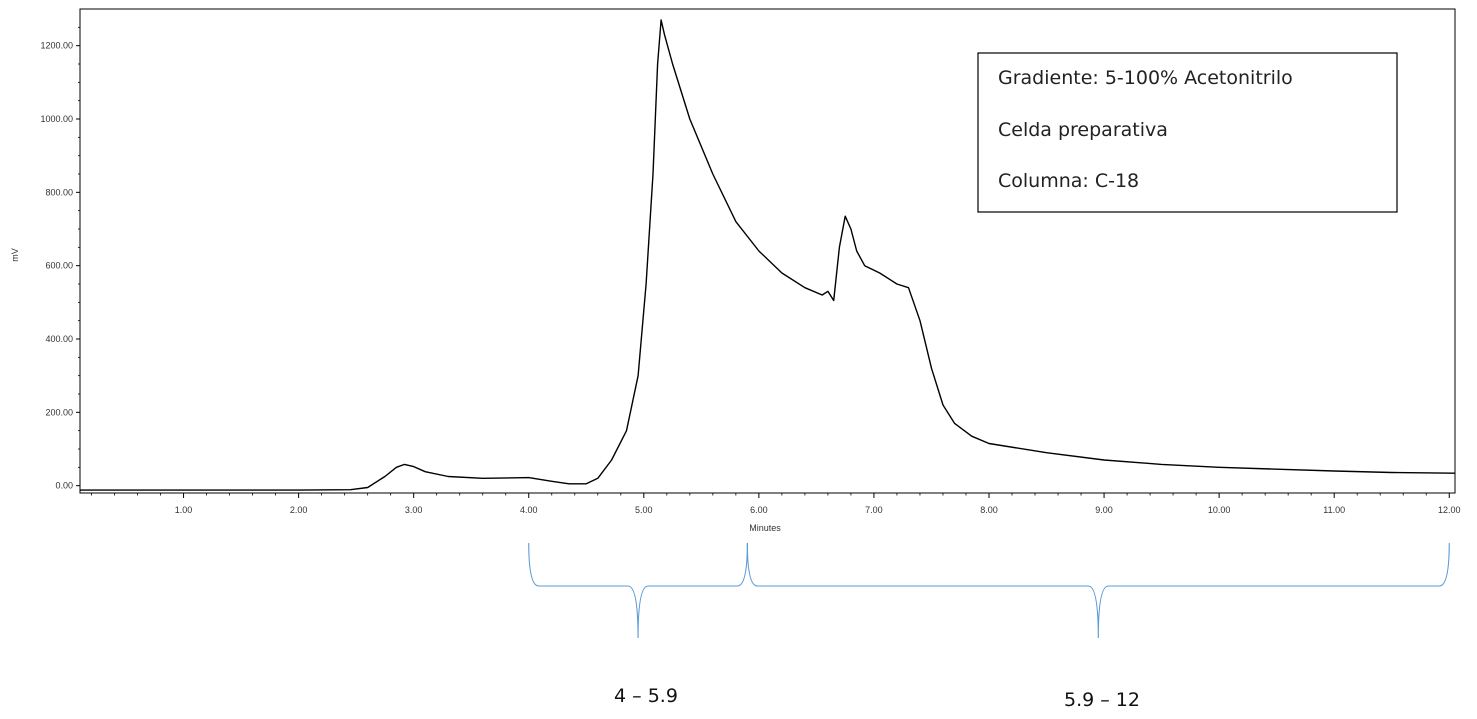 Image resolution: width=1477 pixels, height=719 pixels. I want to click on x-tick-label: 8.00, so click(989, 510).